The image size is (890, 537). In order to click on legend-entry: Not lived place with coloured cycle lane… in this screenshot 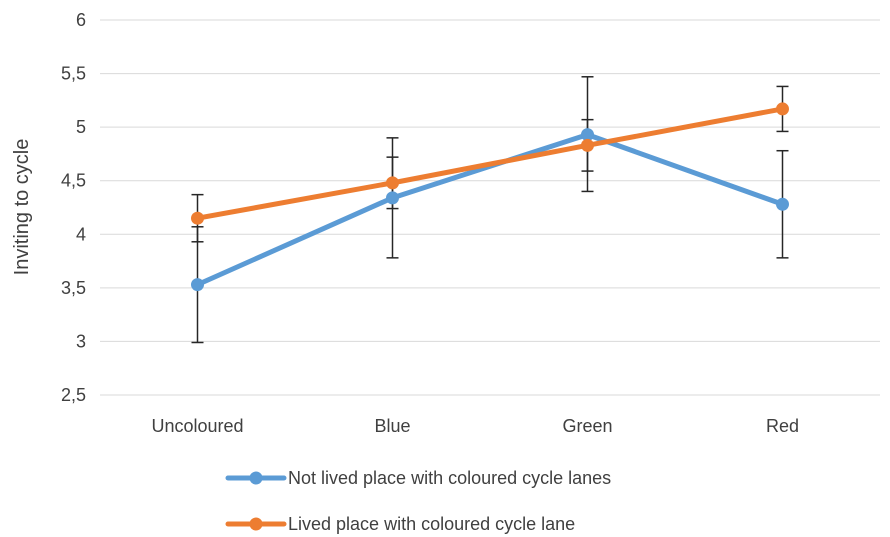, I will do `click(418, 478)`.